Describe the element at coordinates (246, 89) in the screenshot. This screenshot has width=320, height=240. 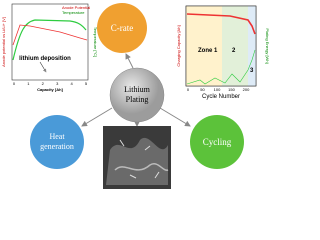
I see `x-tick-label: 200` at that location.